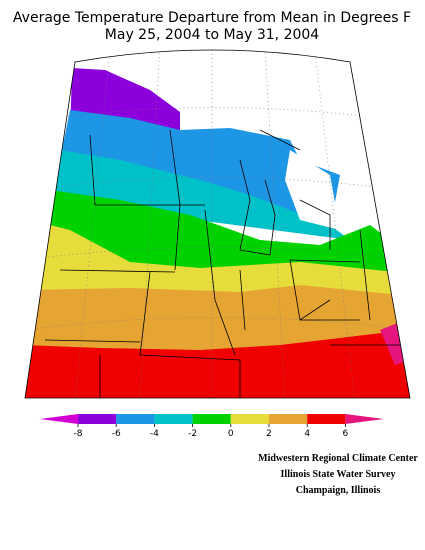  Describe the element at coordinates (154, 434) in the screenshot. I see `legend-tick-label: -4` at that location.